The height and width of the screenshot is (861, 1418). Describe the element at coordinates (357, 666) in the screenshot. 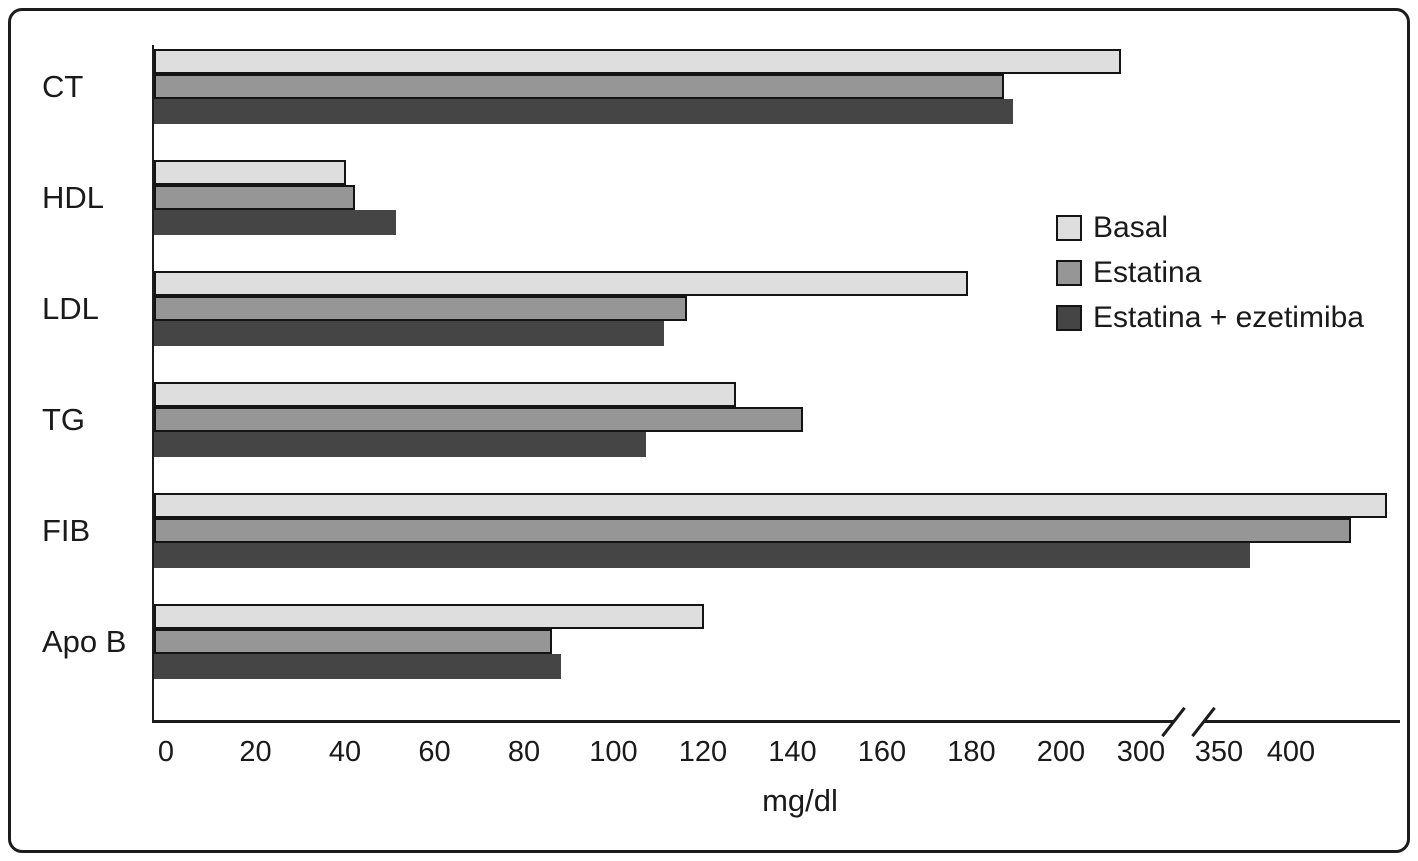

I see `bar-apo-b-estatina-ezetimiba` at that location.